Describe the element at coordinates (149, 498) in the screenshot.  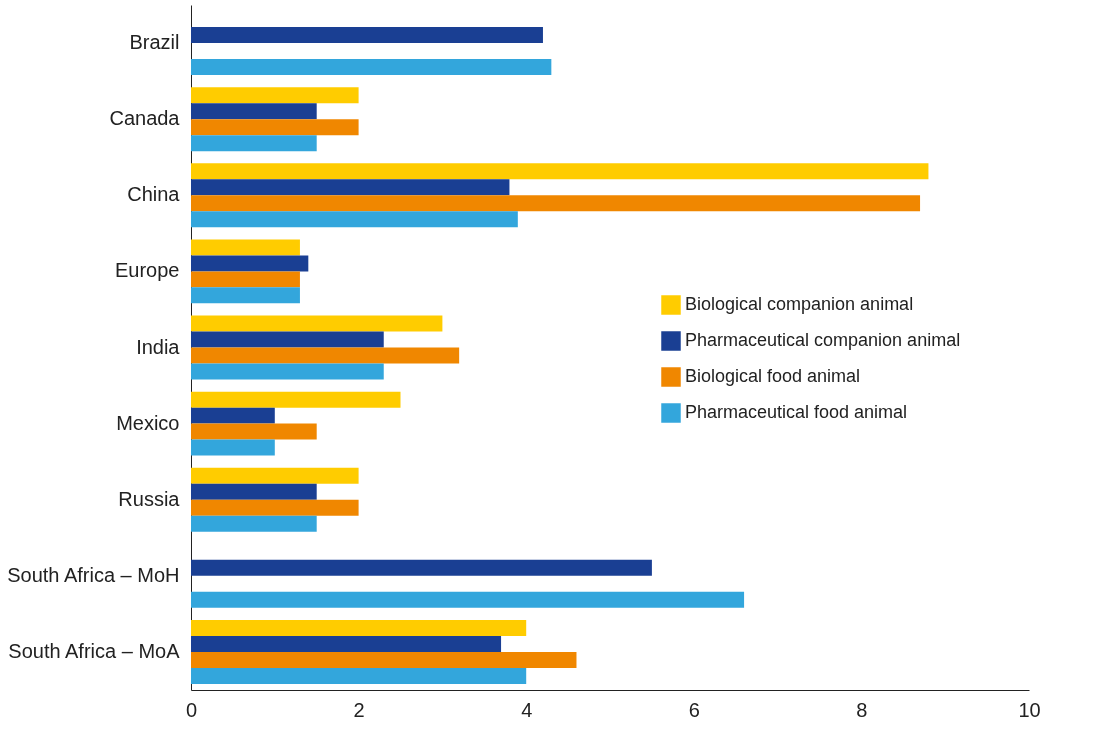
I see `y-tick-label: Russia` at that location.